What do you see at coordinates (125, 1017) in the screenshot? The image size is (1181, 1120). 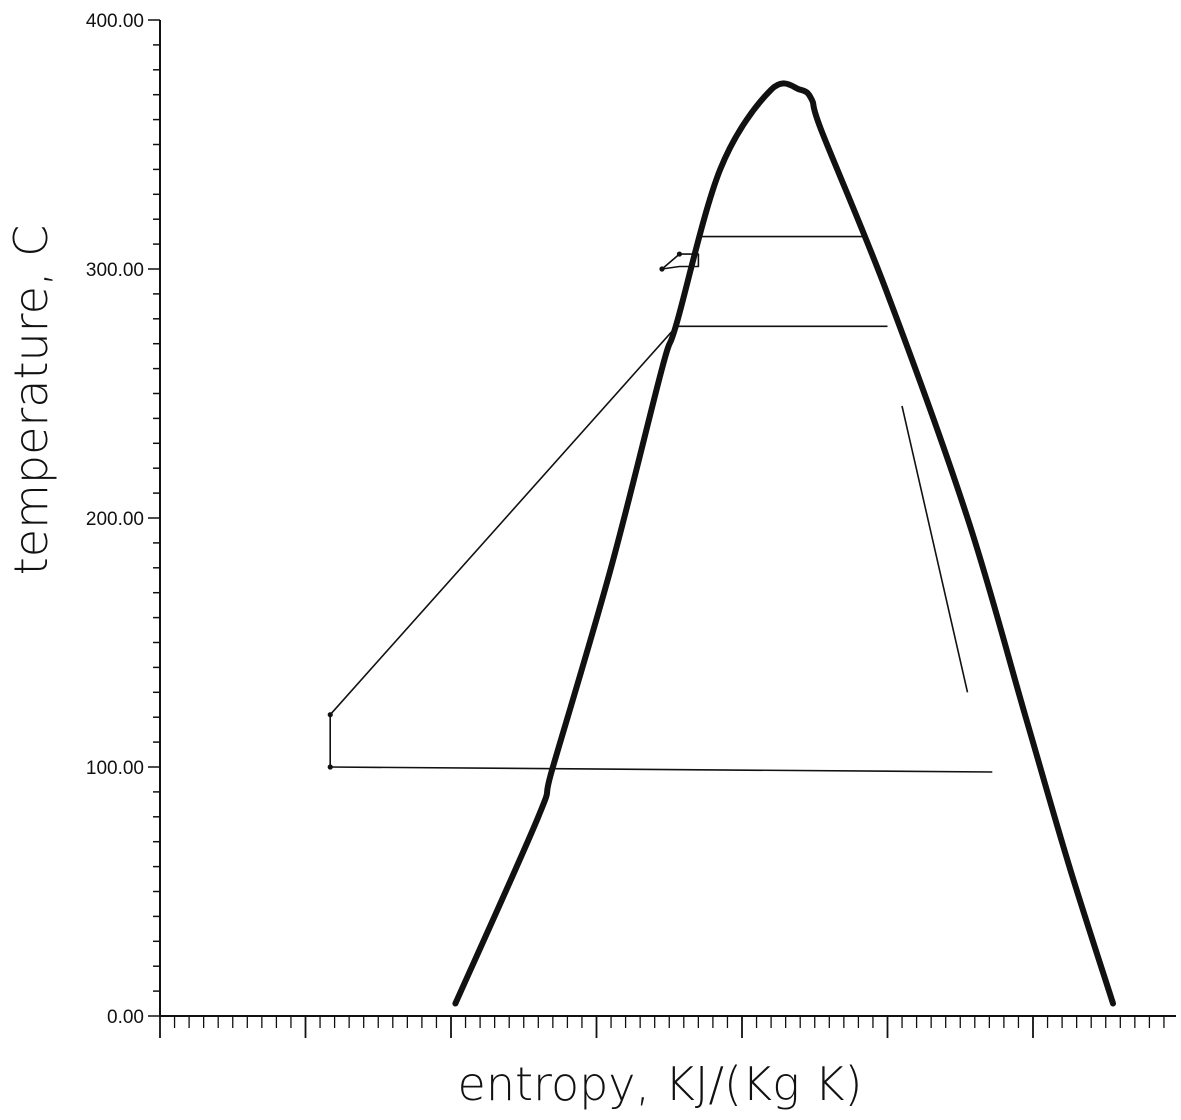 I see `y-tick-label: 0.00` at bounding box center [125, 1017].